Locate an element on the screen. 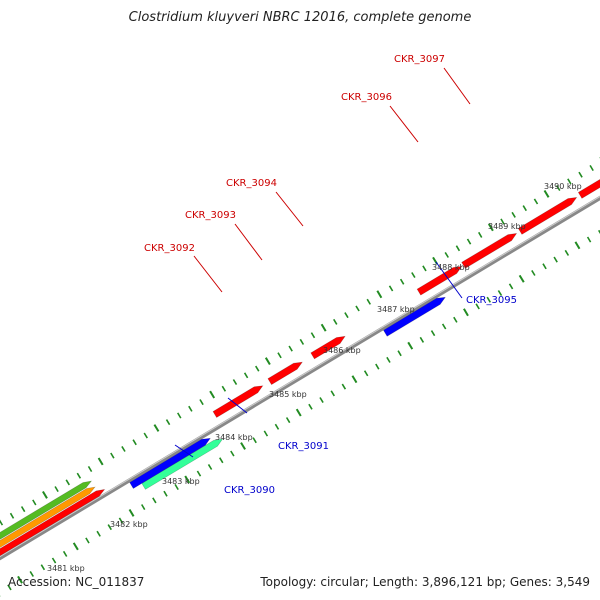 Image resolution: width=600 pixels, height=600 pixels. tick-label: 3490 kbp is located at coordinates (563, 186).